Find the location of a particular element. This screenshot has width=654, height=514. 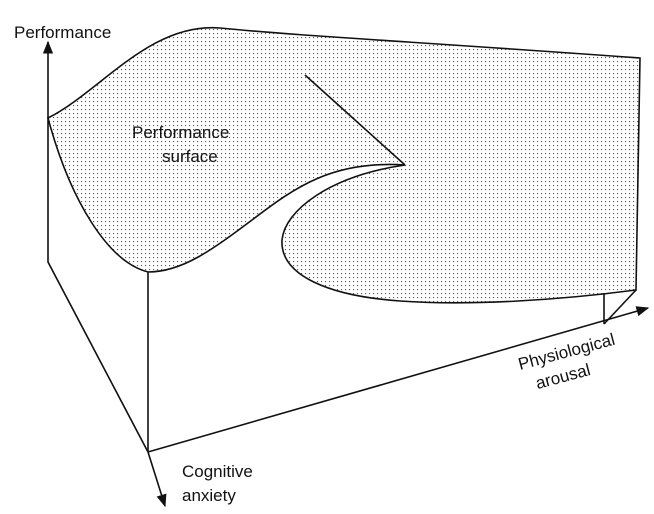

box-left-edge is located at coordinates (98, 285).